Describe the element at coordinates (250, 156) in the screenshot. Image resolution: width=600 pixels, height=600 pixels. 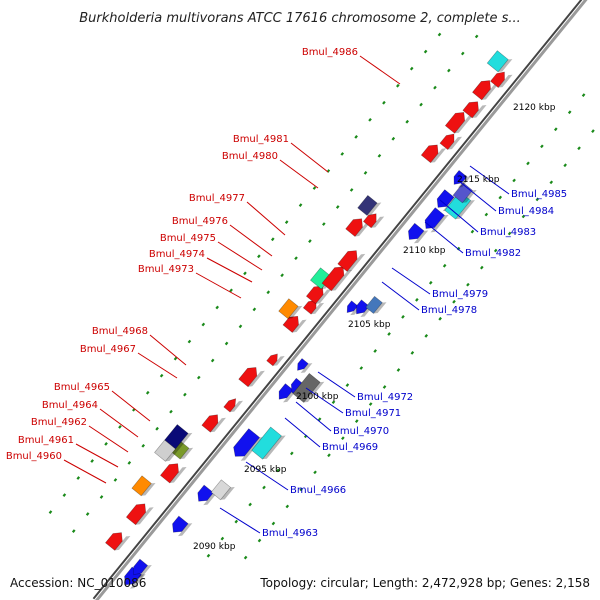
I see `gene-label-bmul-4980: Bmul_4980` at that location.